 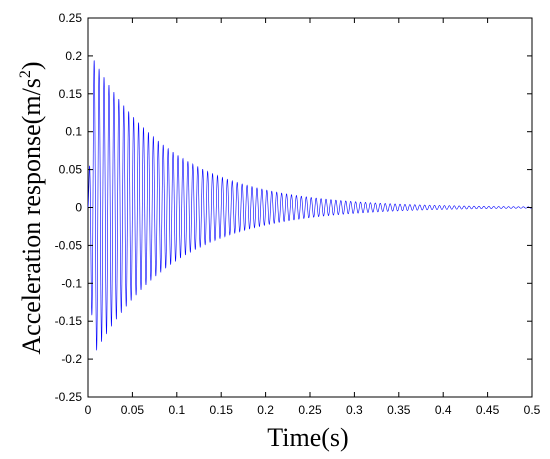 I want to click on x-axis-label: Time(s), so click(x=307, y=437).